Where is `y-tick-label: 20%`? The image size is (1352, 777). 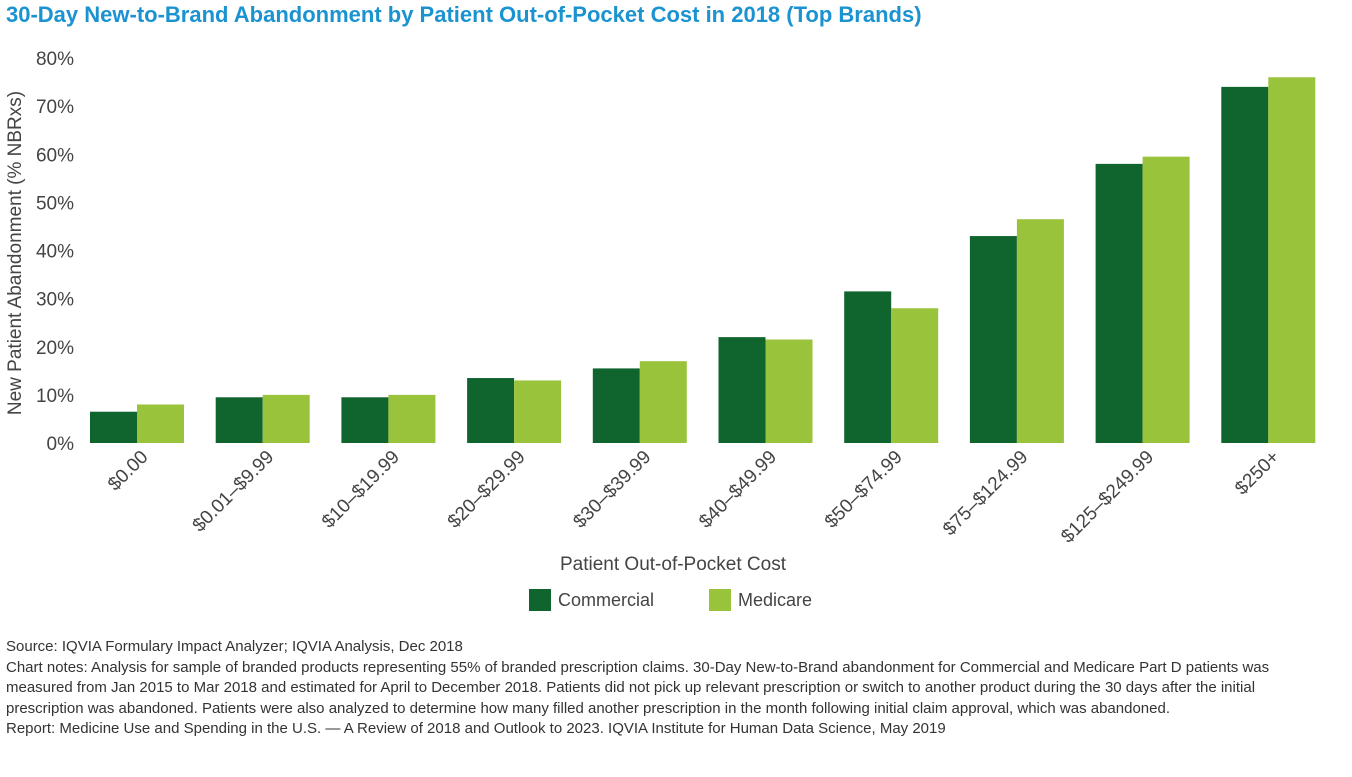
y-tick-label: 20% is located at coordinates (55, 348).